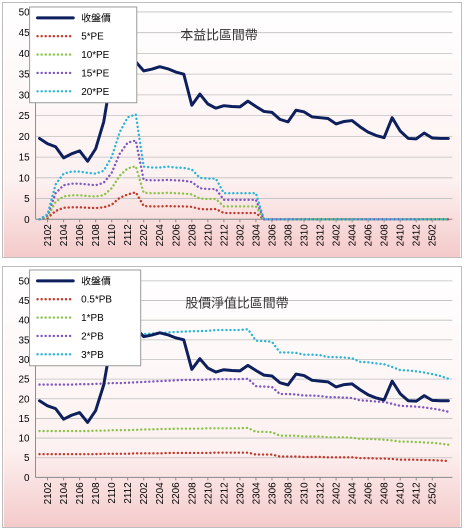 The width and height of the screenshot is (466, 530). Describe the element at coordinates (92, 336) in the screenshot. I see `legend-label: 2*PB` at that location.